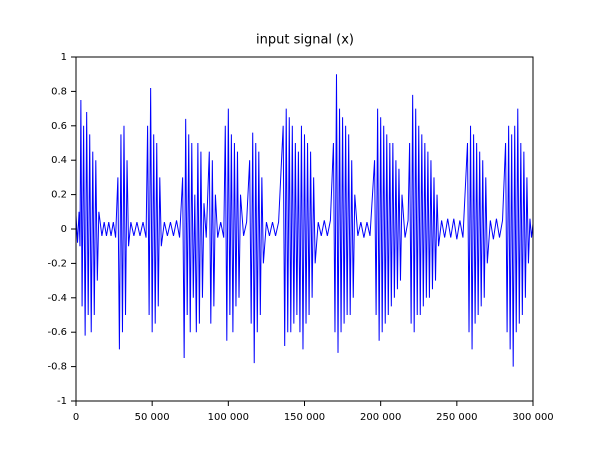 The width and height of the screenshot is (610, 460). I want to click on chart-title: input signal (x), so click(305, 40).